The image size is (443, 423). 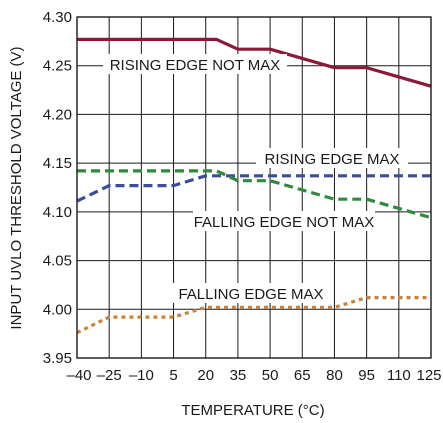 What do you see at coordinates (57, 114) in the screenshot?
I see `y-tick-label: 4.20` at bounding box center [57, 114].